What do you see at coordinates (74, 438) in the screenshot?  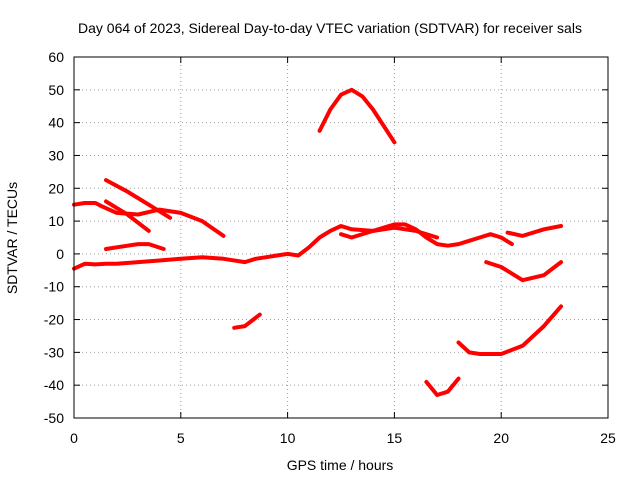 I see `x-tick-label: 0` at bounding box center [74, 438].